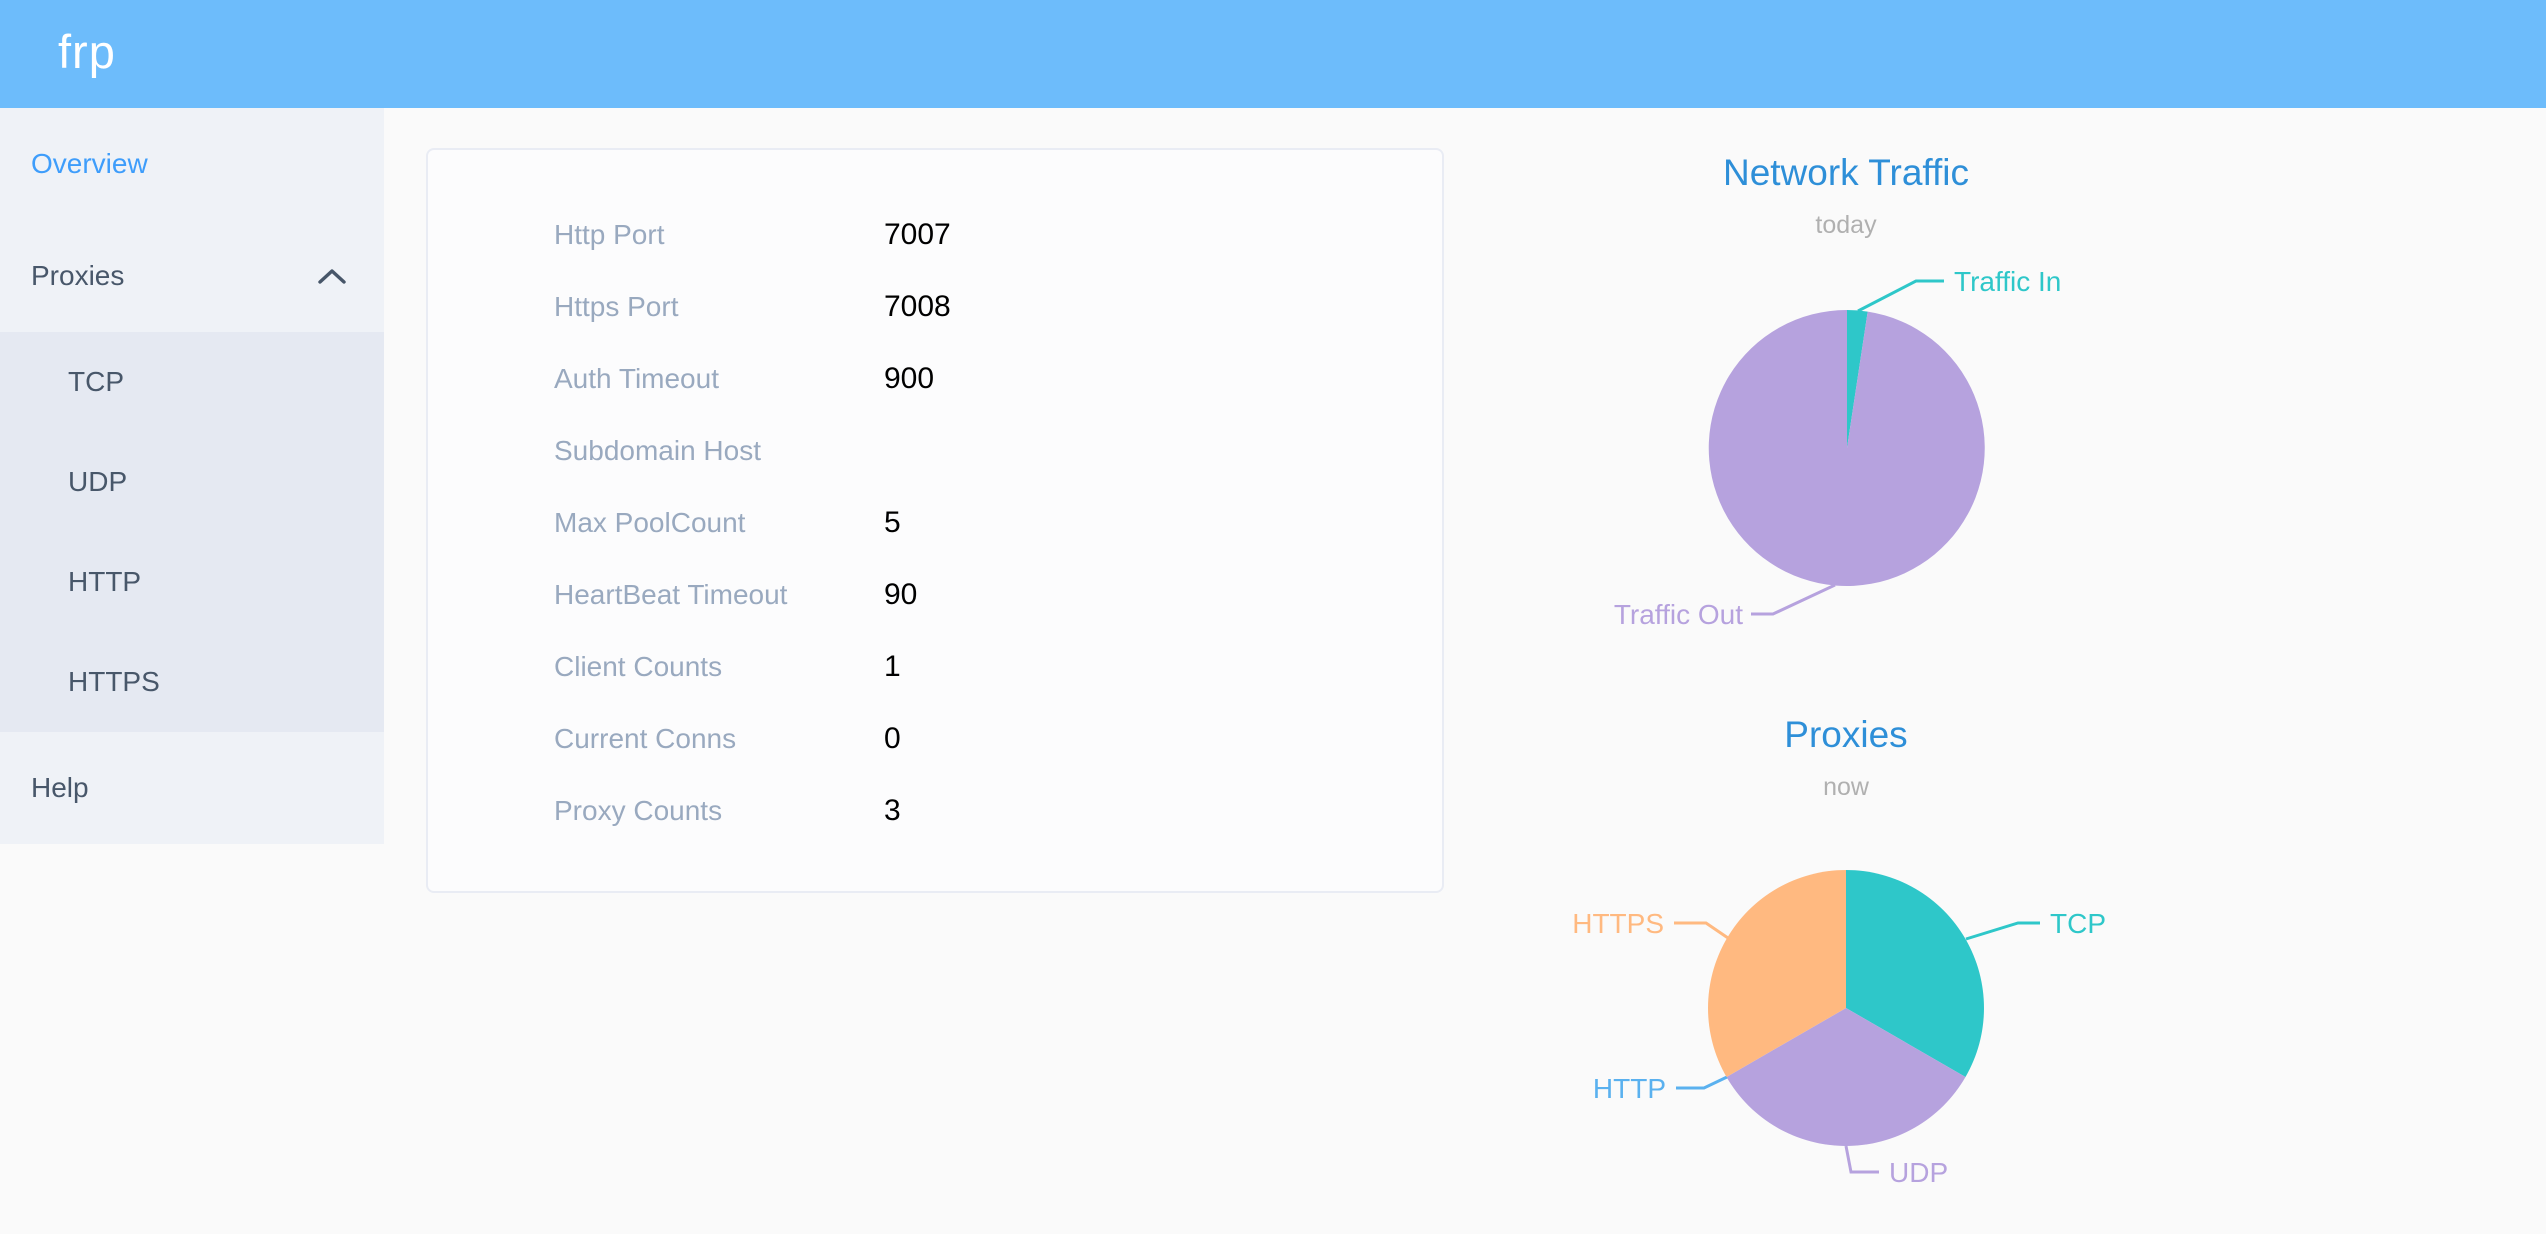 The image size is (2546, 1234). Describe the element at coordinates (917, 306) in the screenshot. I see `config-row-value: 7008` at that location.